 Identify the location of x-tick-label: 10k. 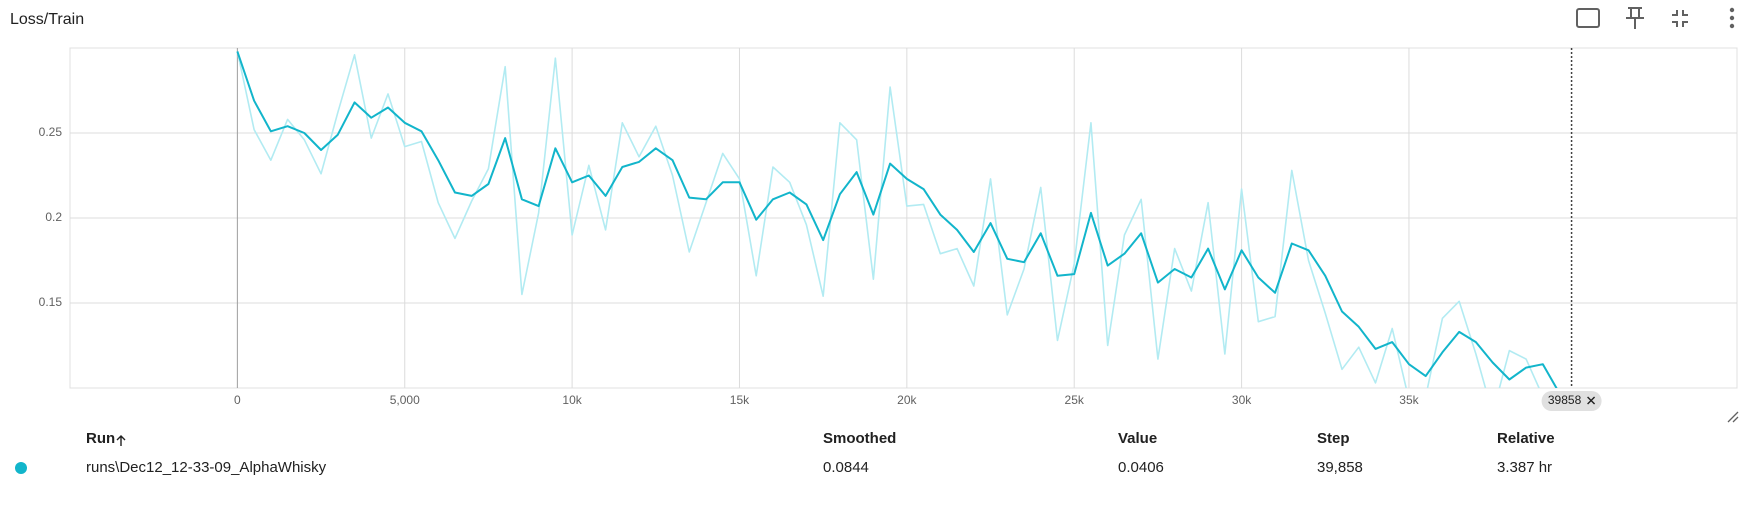
(572, 400).